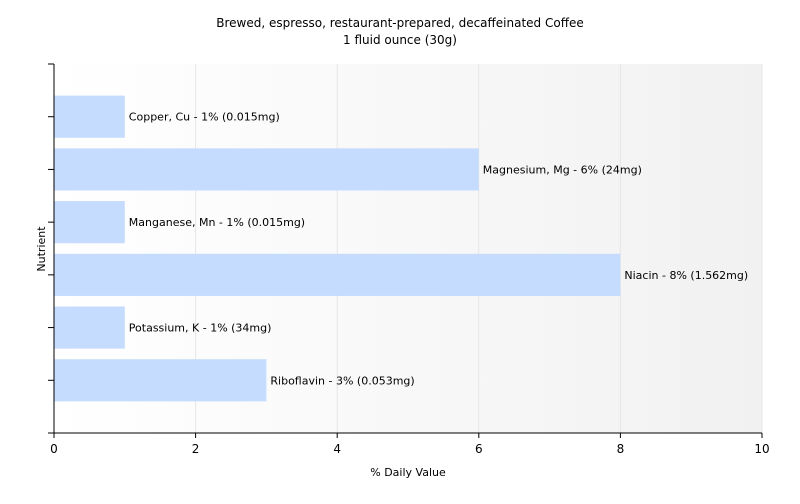 This screenshot has width=800, height=504. I want to click on bar-data-label: Niacin - 8% (1.562mg), so click(686, 275).